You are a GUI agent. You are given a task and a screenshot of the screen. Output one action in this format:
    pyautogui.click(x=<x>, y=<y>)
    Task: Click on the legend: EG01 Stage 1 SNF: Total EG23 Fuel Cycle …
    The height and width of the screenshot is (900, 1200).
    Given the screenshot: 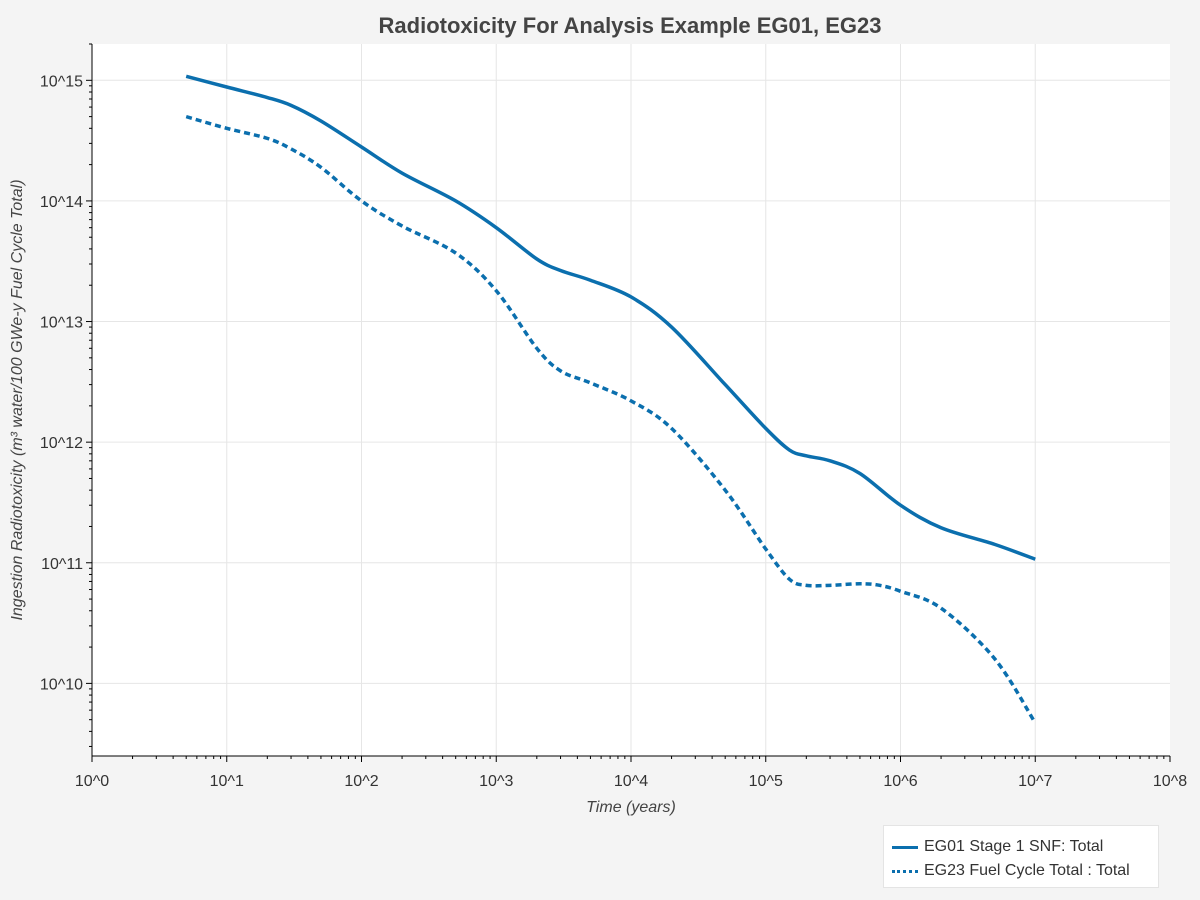 What is the action you would take?
    pyautogui.click(x=1021, y=856)
    